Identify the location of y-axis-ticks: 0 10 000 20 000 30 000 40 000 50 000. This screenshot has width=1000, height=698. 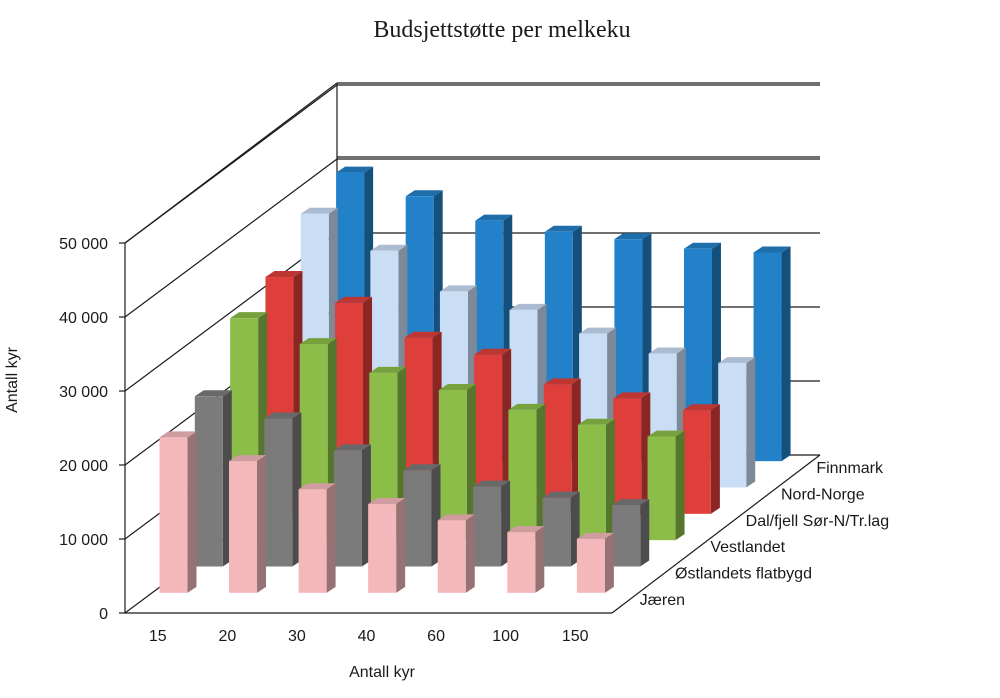
(83, 429).